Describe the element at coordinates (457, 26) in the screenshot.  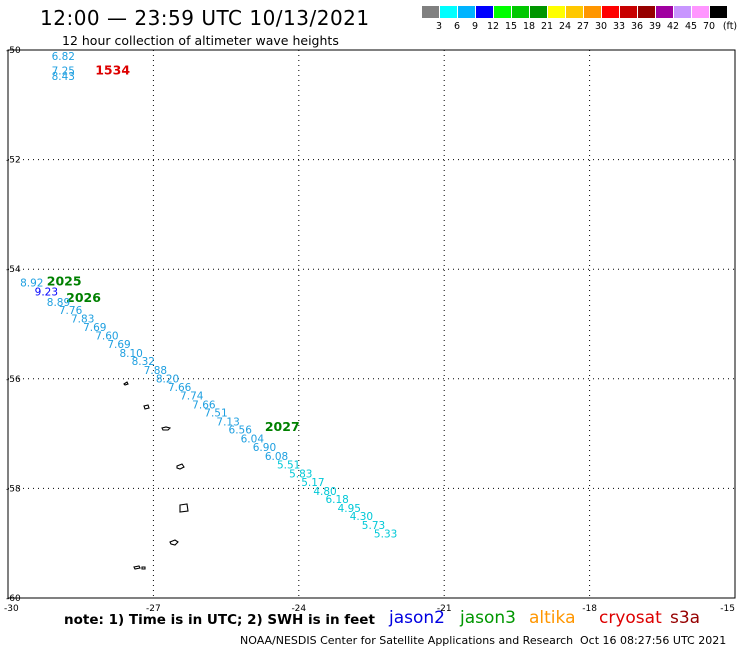
I see `legend-label: 6` at that location.